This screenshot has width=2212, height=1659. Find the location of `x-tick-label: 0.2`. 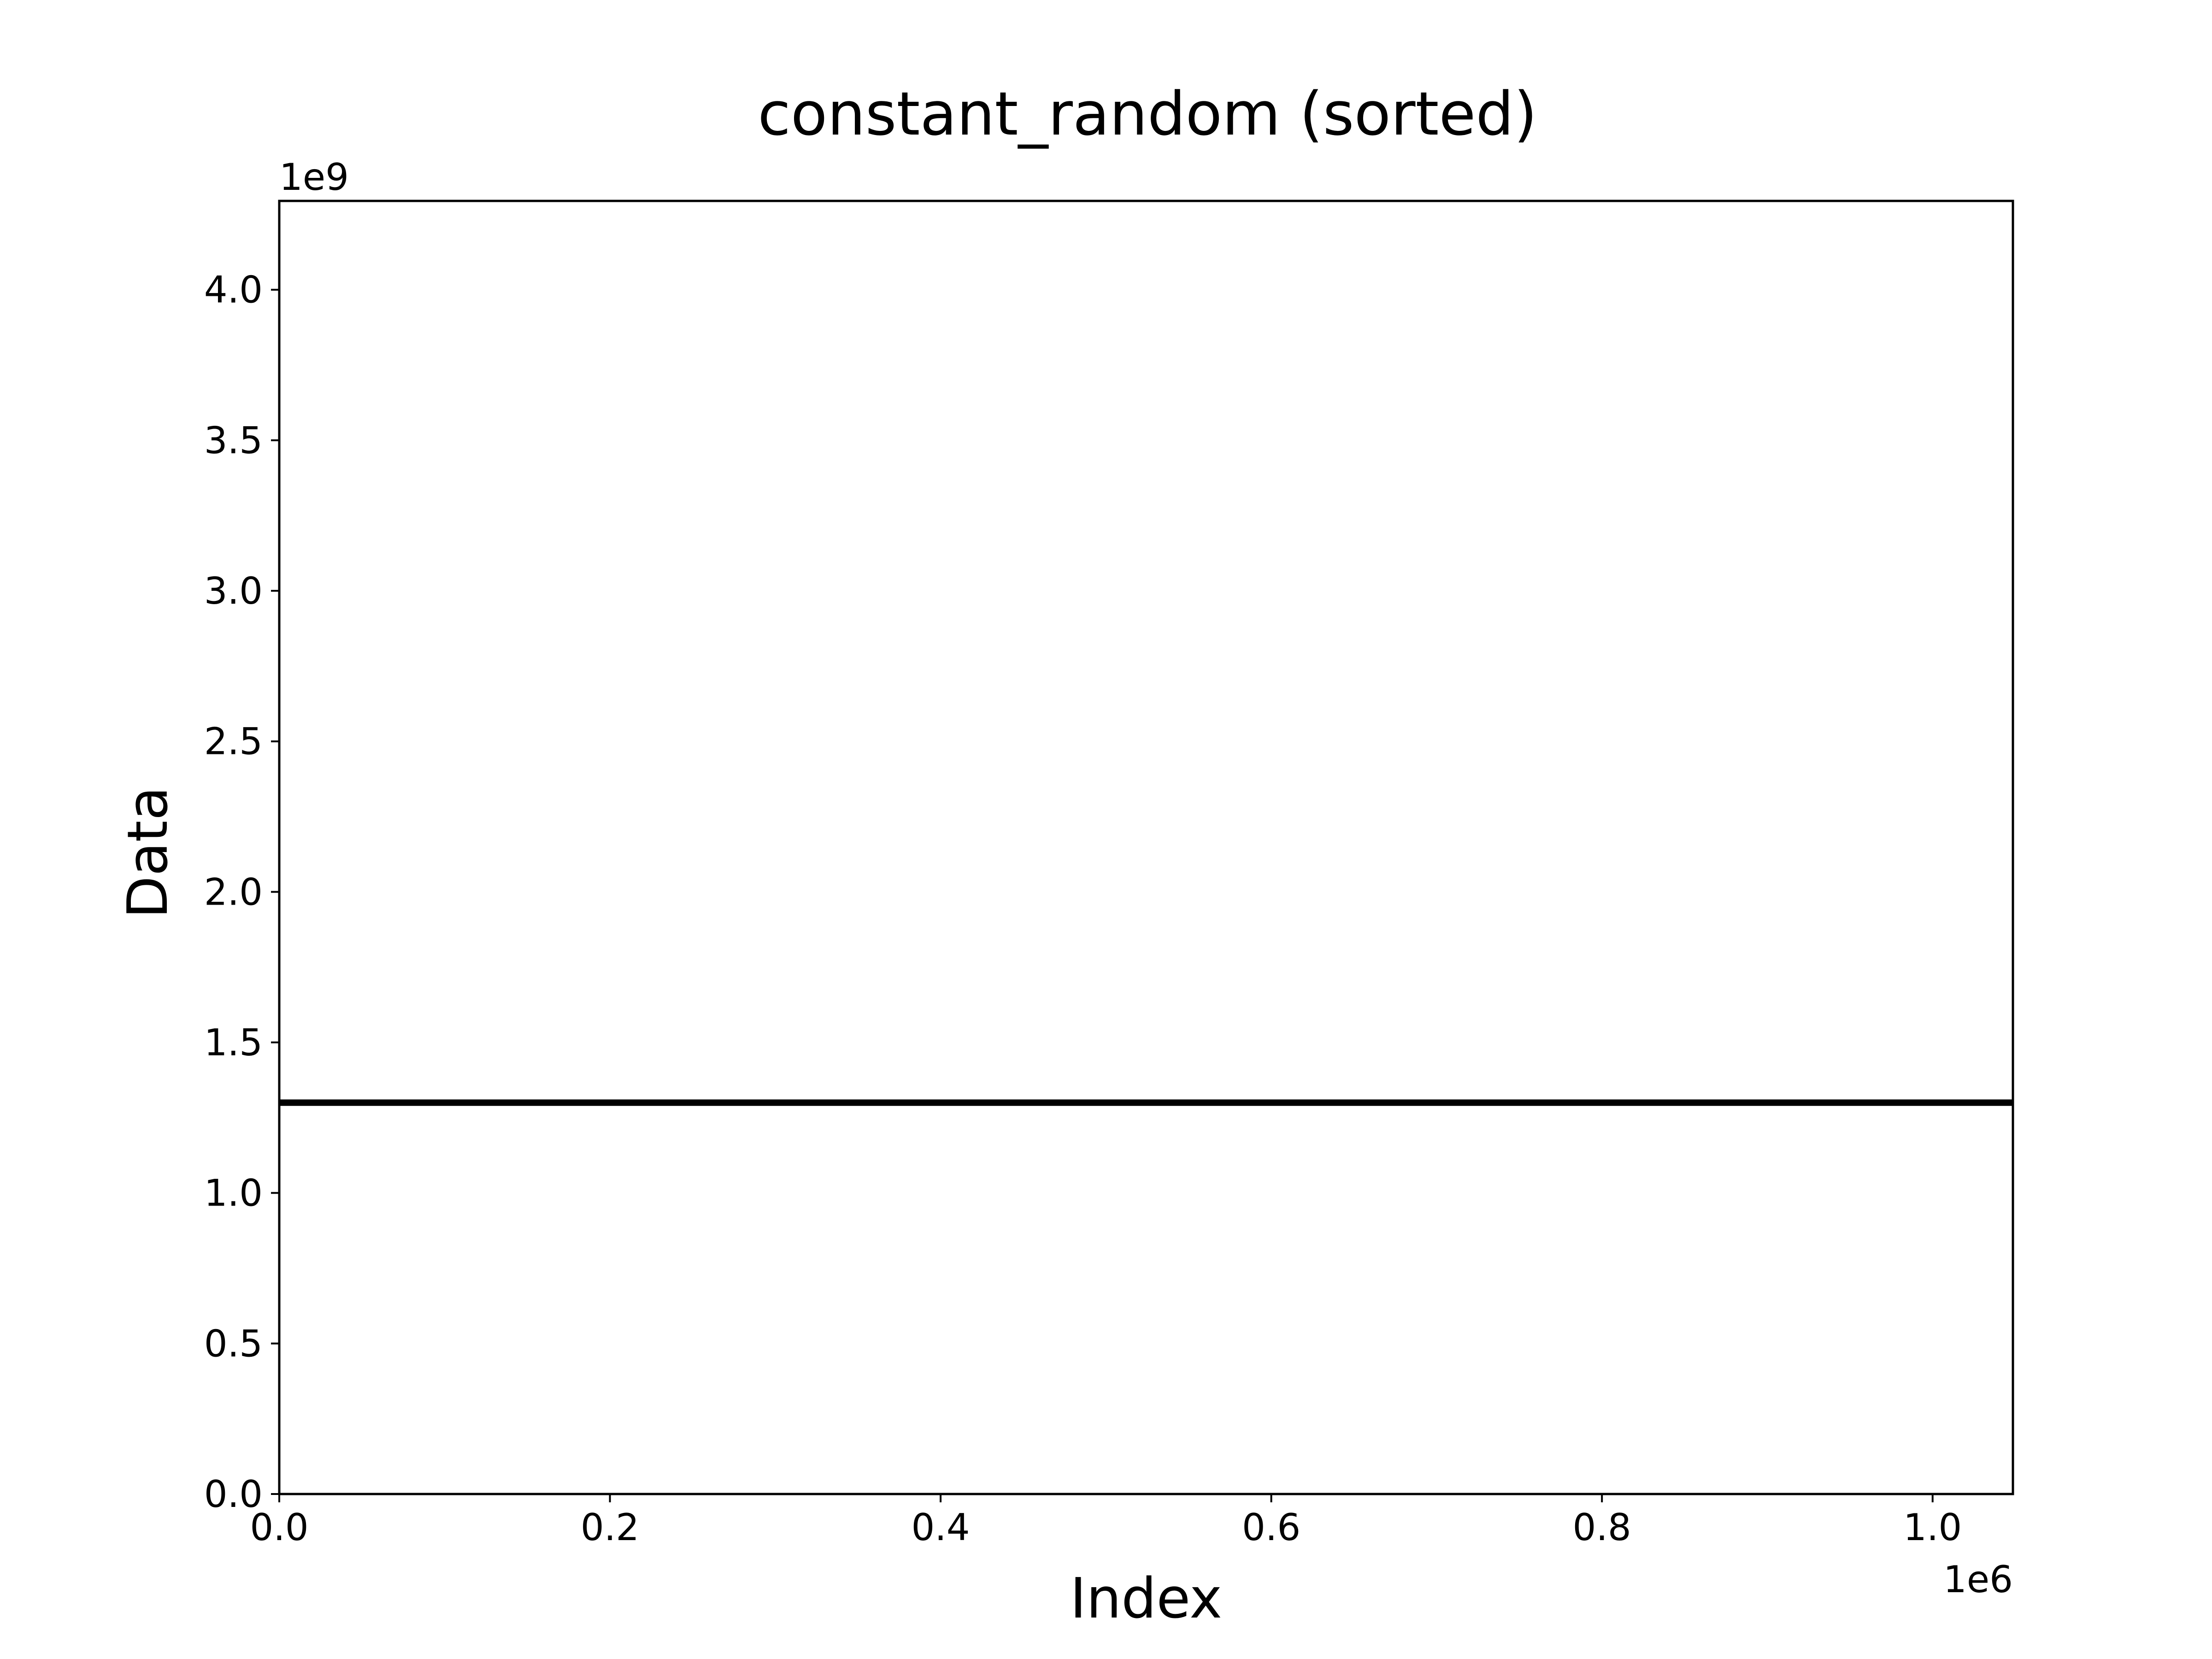

x-tick-label: 0.2 is located at coordinates (610, 1527).